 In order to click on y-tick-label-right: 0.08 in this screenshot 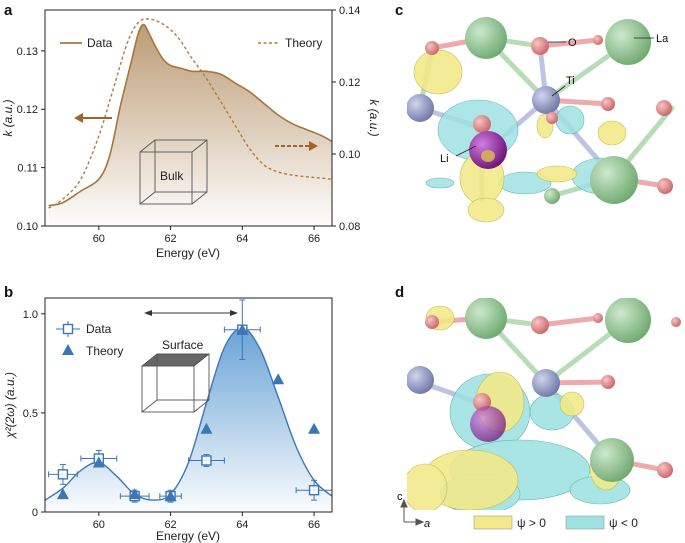, I will do `click(349, 227)`.